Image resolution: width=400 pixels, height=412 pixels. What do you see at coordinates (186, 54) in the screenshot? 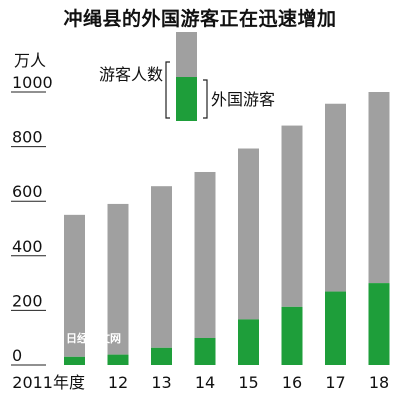
I see `legend-swatch-total` at bounding box center [186, 54].